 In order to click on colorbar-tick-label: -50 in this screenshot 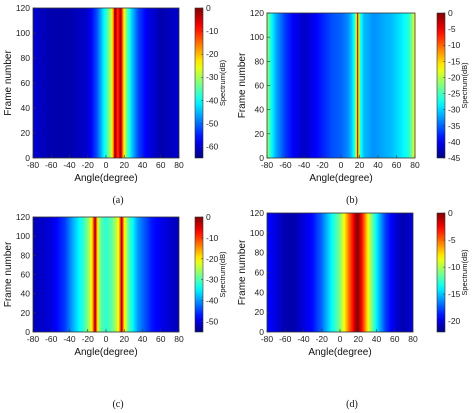, I will do `click(212, 123)`.